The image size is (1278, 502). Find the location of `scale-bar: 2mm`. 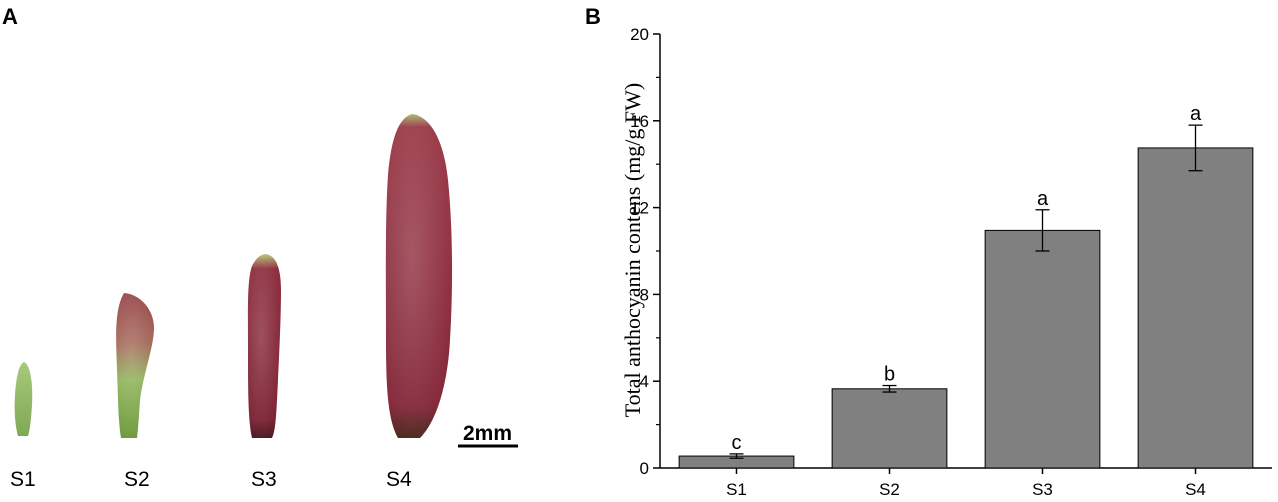

scale-bar: 2mm is located at coordinates (488, 435).